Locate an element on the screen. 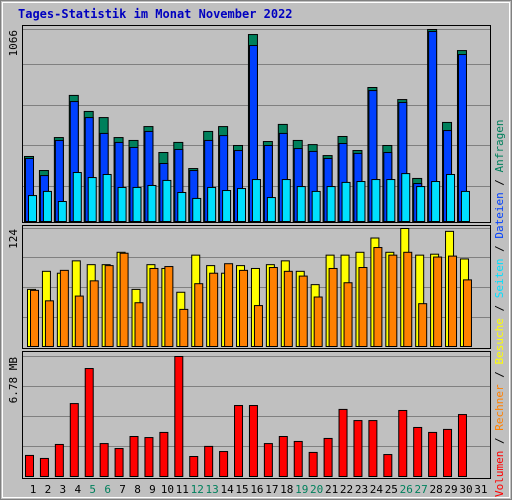 The image size is (512, 500). x-tick-label: 24 is located at coordinates (377, 489).